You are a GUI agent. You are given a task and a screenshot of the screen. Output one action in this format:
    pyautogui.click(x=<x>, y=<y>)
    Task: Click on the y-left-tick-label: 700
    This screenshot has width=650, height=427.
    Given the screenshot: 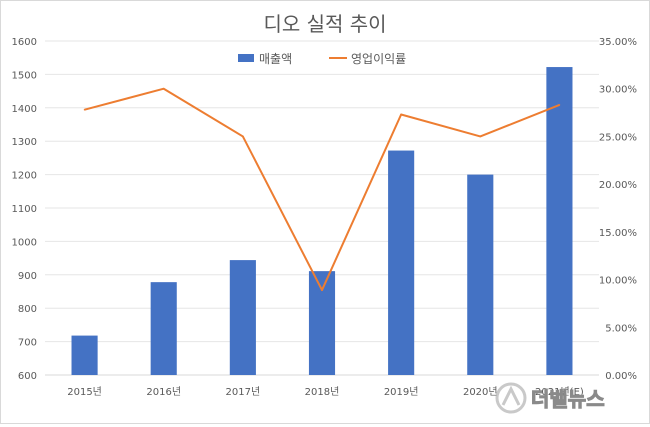 What is the action you would take?
    pyautogui.click(x=27, y=343)
    